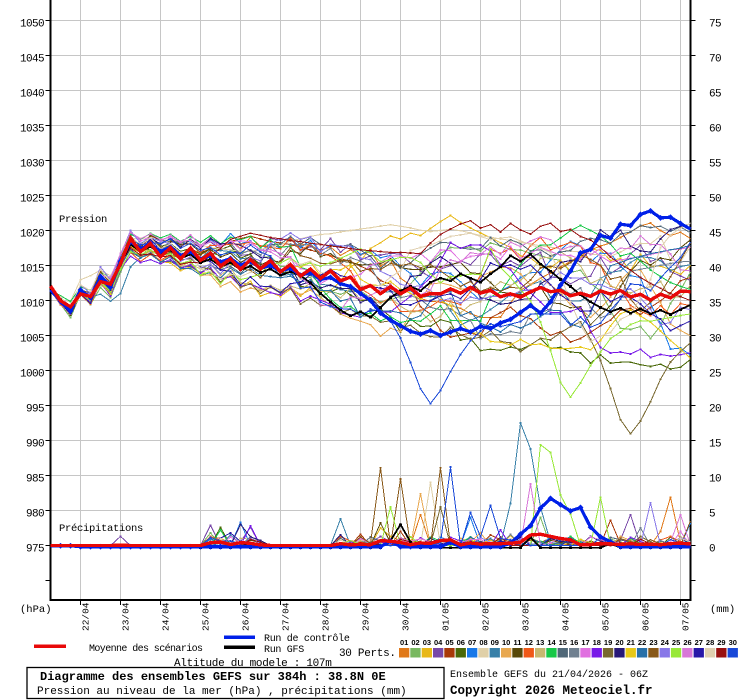 This screenshot has width=740, height=700. I want to click on svg-text: 45, so click(715, 235).